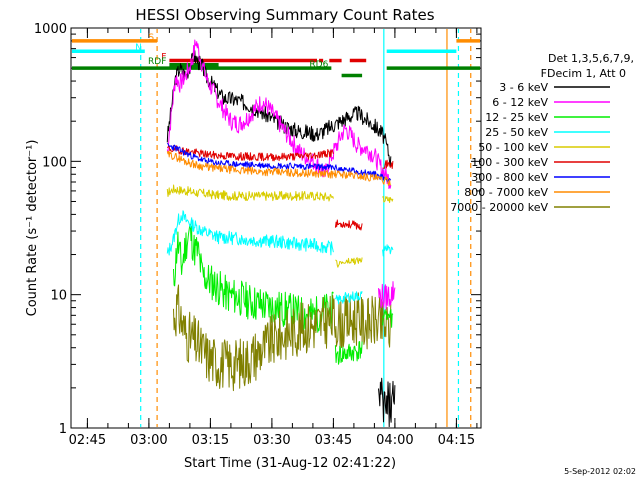  What do you see at coordinates (157, 62) in the screenshot?
I see `status-bar-label-rdf: RDF` at bounding box center [157, 62].